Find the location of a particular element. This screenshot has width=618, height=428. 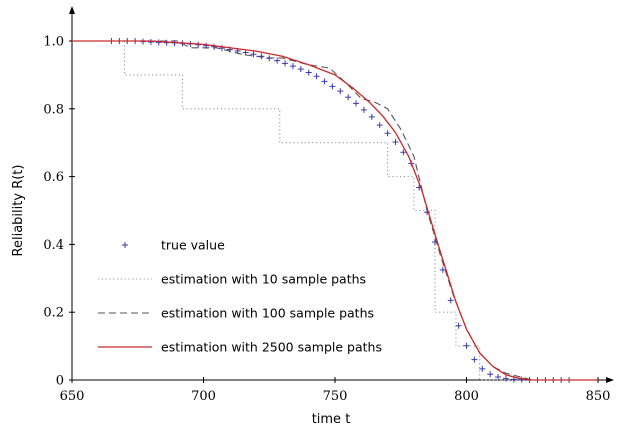

legend-item: estimation with 10 sample paths is located at coordinates (232, 279).